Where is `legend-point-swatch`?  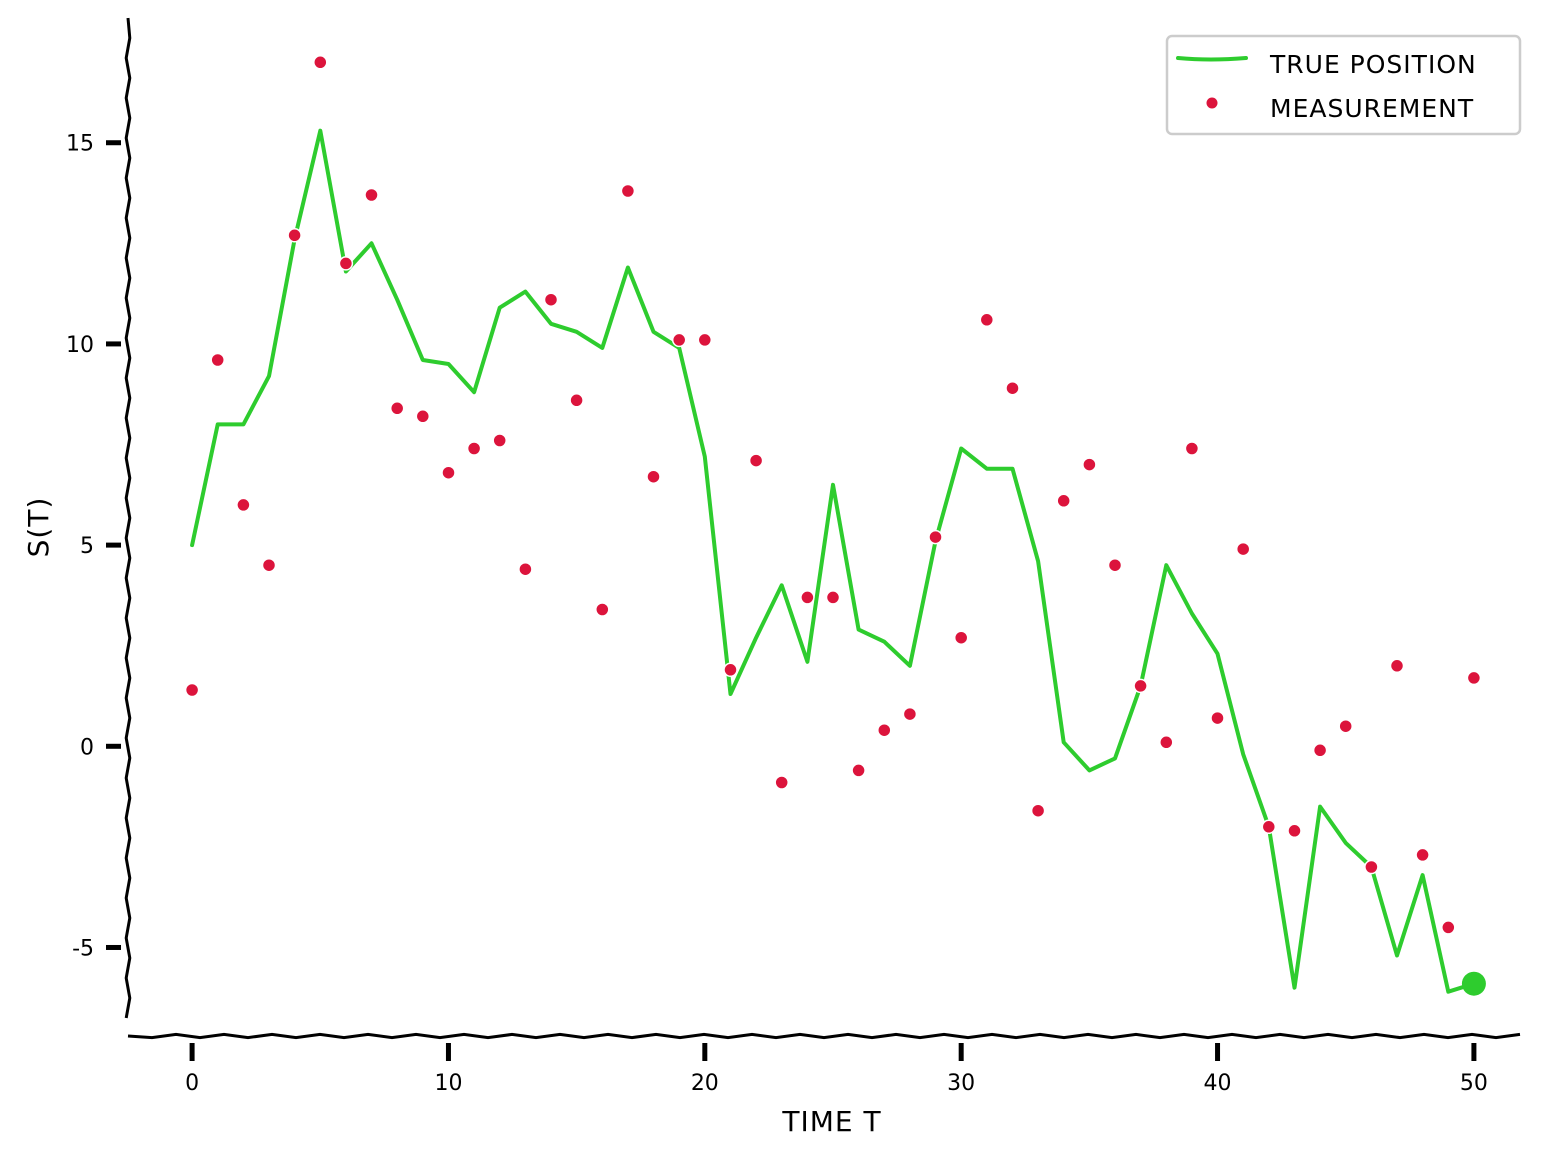
legend-point-swatch is located at coordinates (1212, 103).